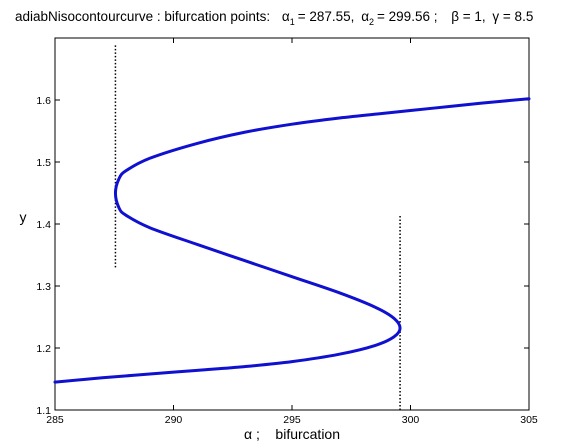 The width and height of the screenshot is (585, 445). I want to click on y-tick-label: 1.2, so click(43, 349).